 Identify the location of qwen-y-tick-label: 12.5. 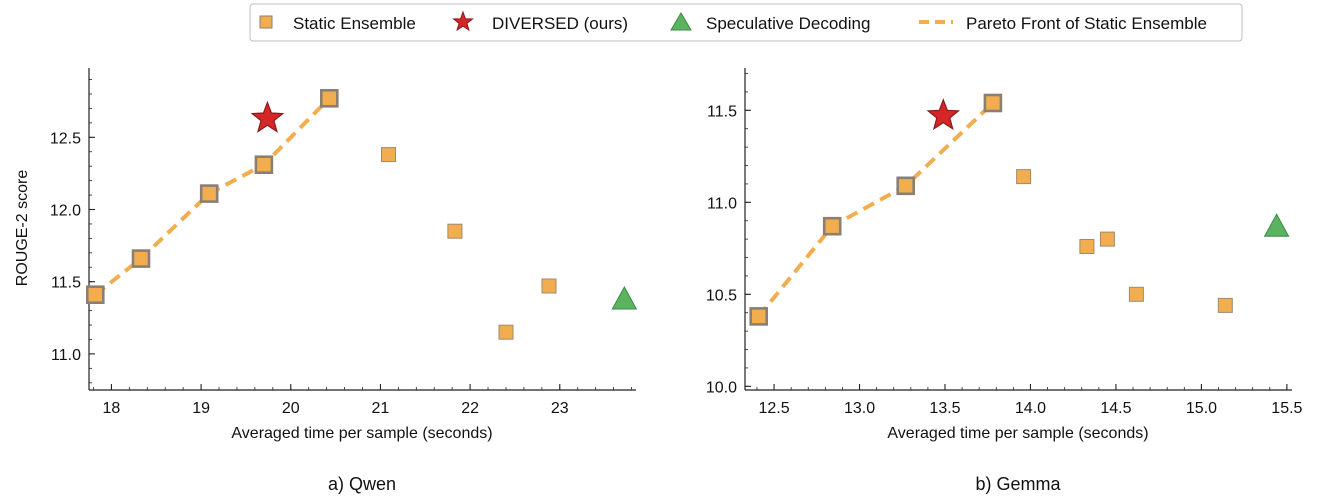
(65, 138).